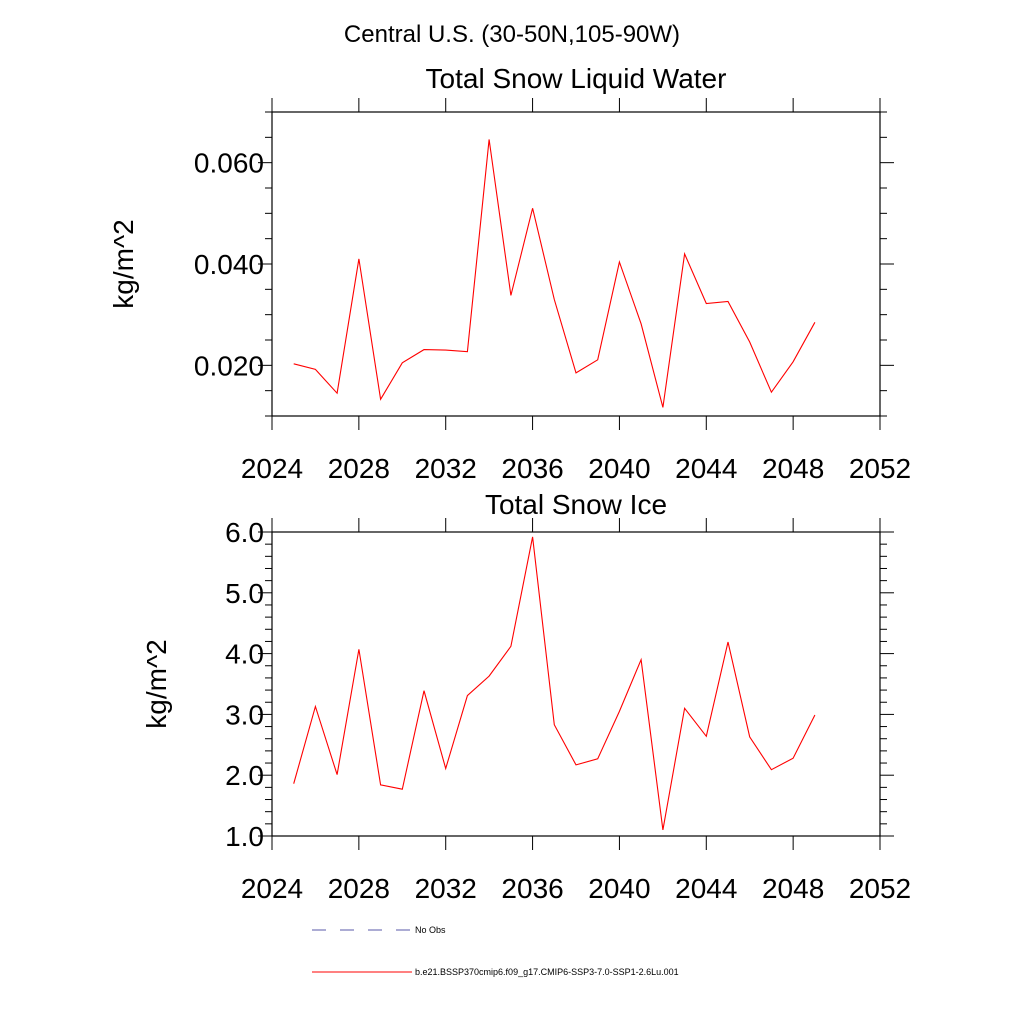 This screenshot has height=1024, width=1024. What do you see at coordinates (512, 34) in the screenshot?
I see `figure-suptitle: Central U.S. (30-50N,105-90W)` at bounding box center [512, 34].